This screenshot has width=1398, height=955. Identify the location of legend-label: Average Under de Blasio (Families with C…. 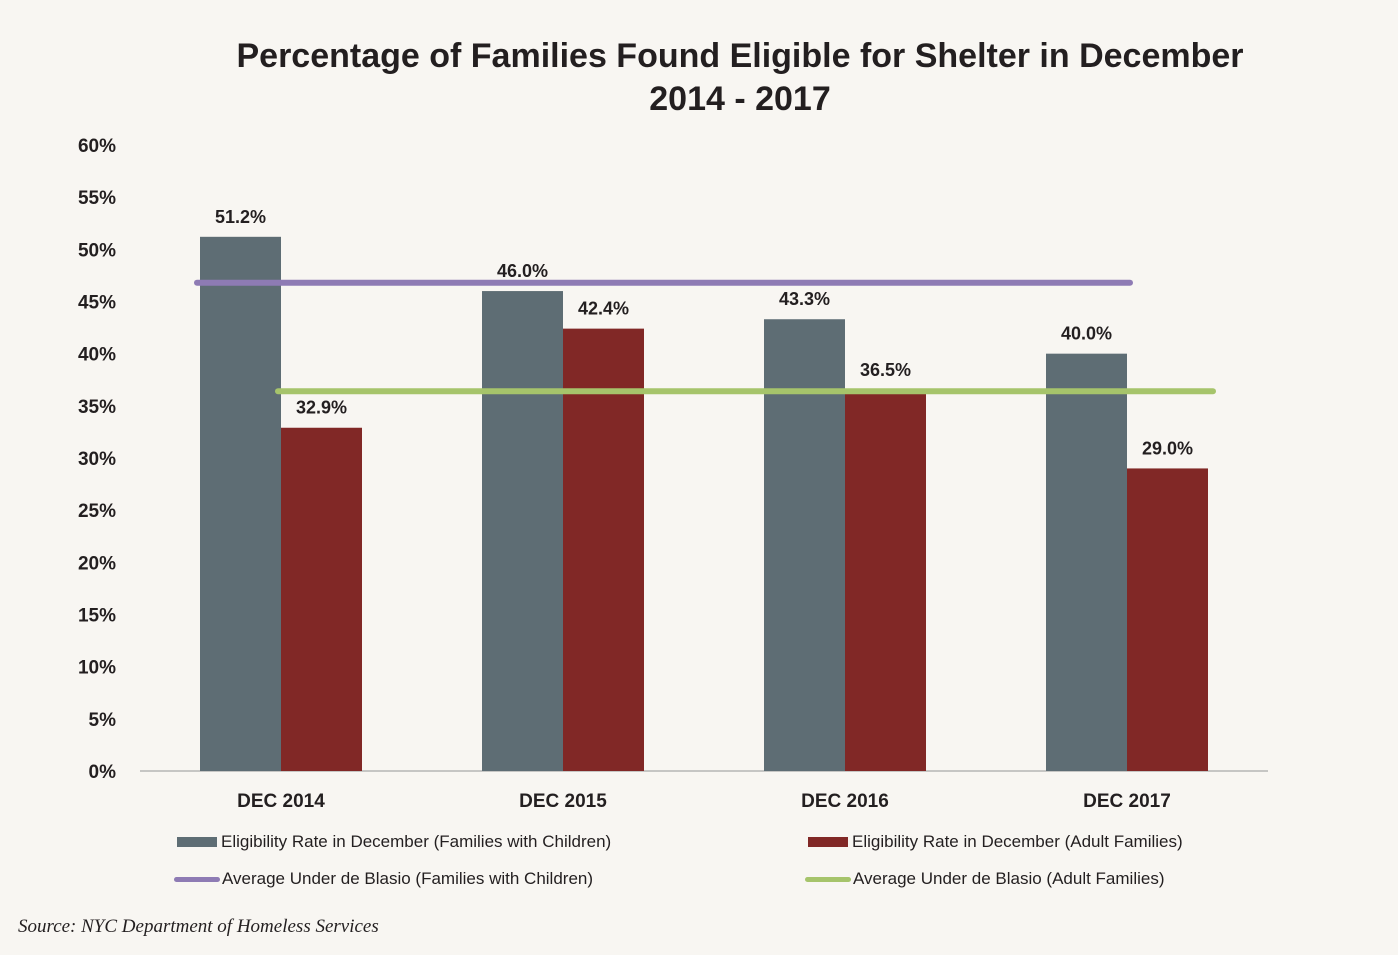
(408, 878).